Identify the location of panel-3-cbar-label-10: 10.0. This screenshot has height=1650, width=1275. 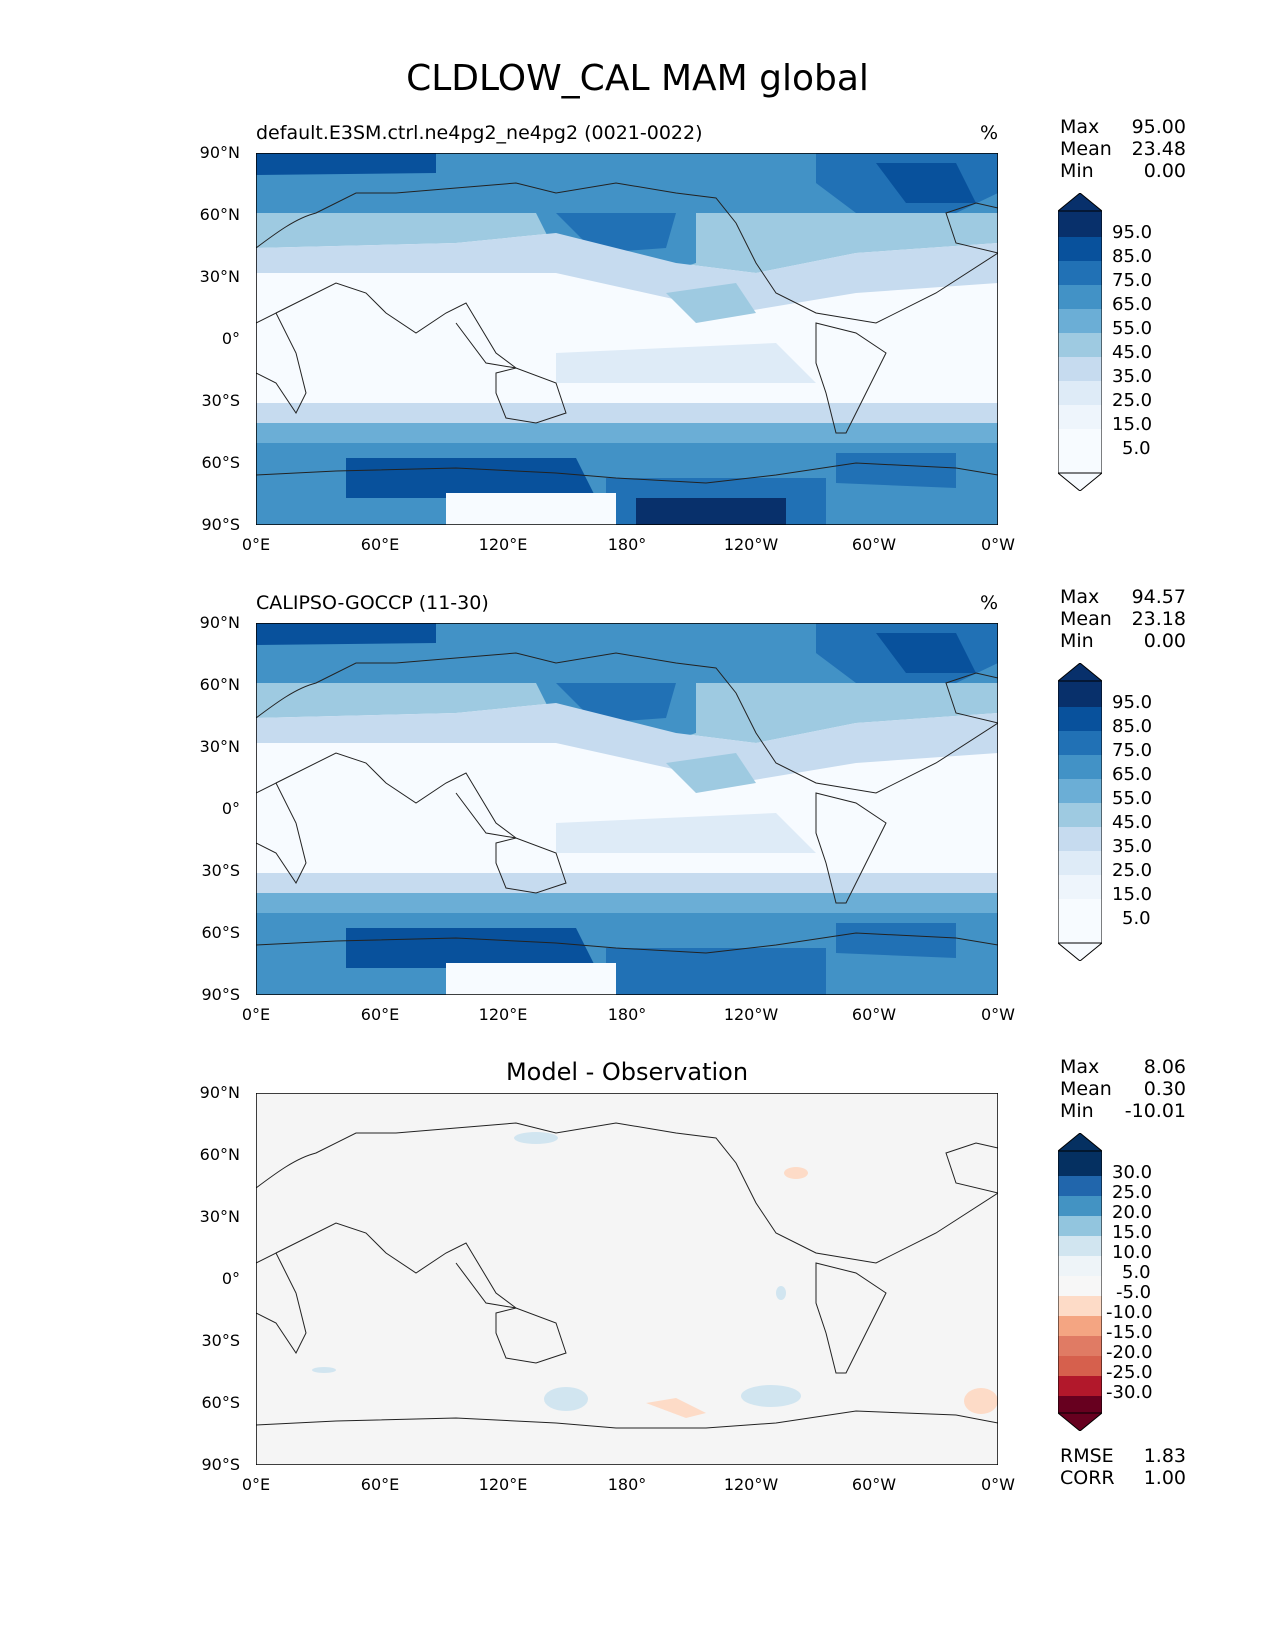
(1132, 1252).